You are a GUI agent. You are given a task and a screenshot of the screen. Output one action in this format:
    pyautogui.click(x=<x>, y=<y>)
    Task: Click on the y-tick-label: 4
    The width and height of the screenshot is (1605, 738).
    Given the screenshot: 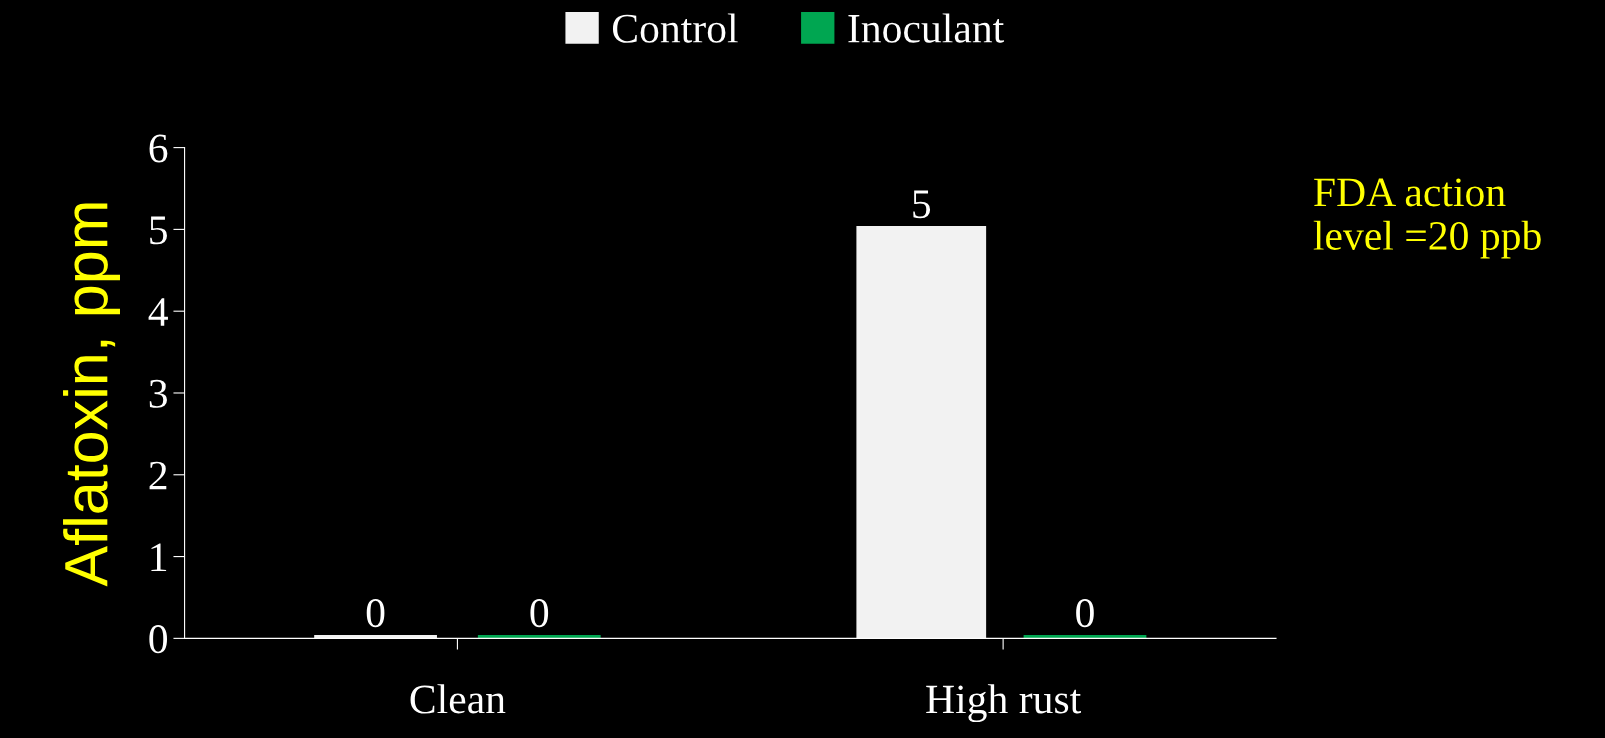 What is the action you would take?
    pyautogui.click(x=158, y=312)
    